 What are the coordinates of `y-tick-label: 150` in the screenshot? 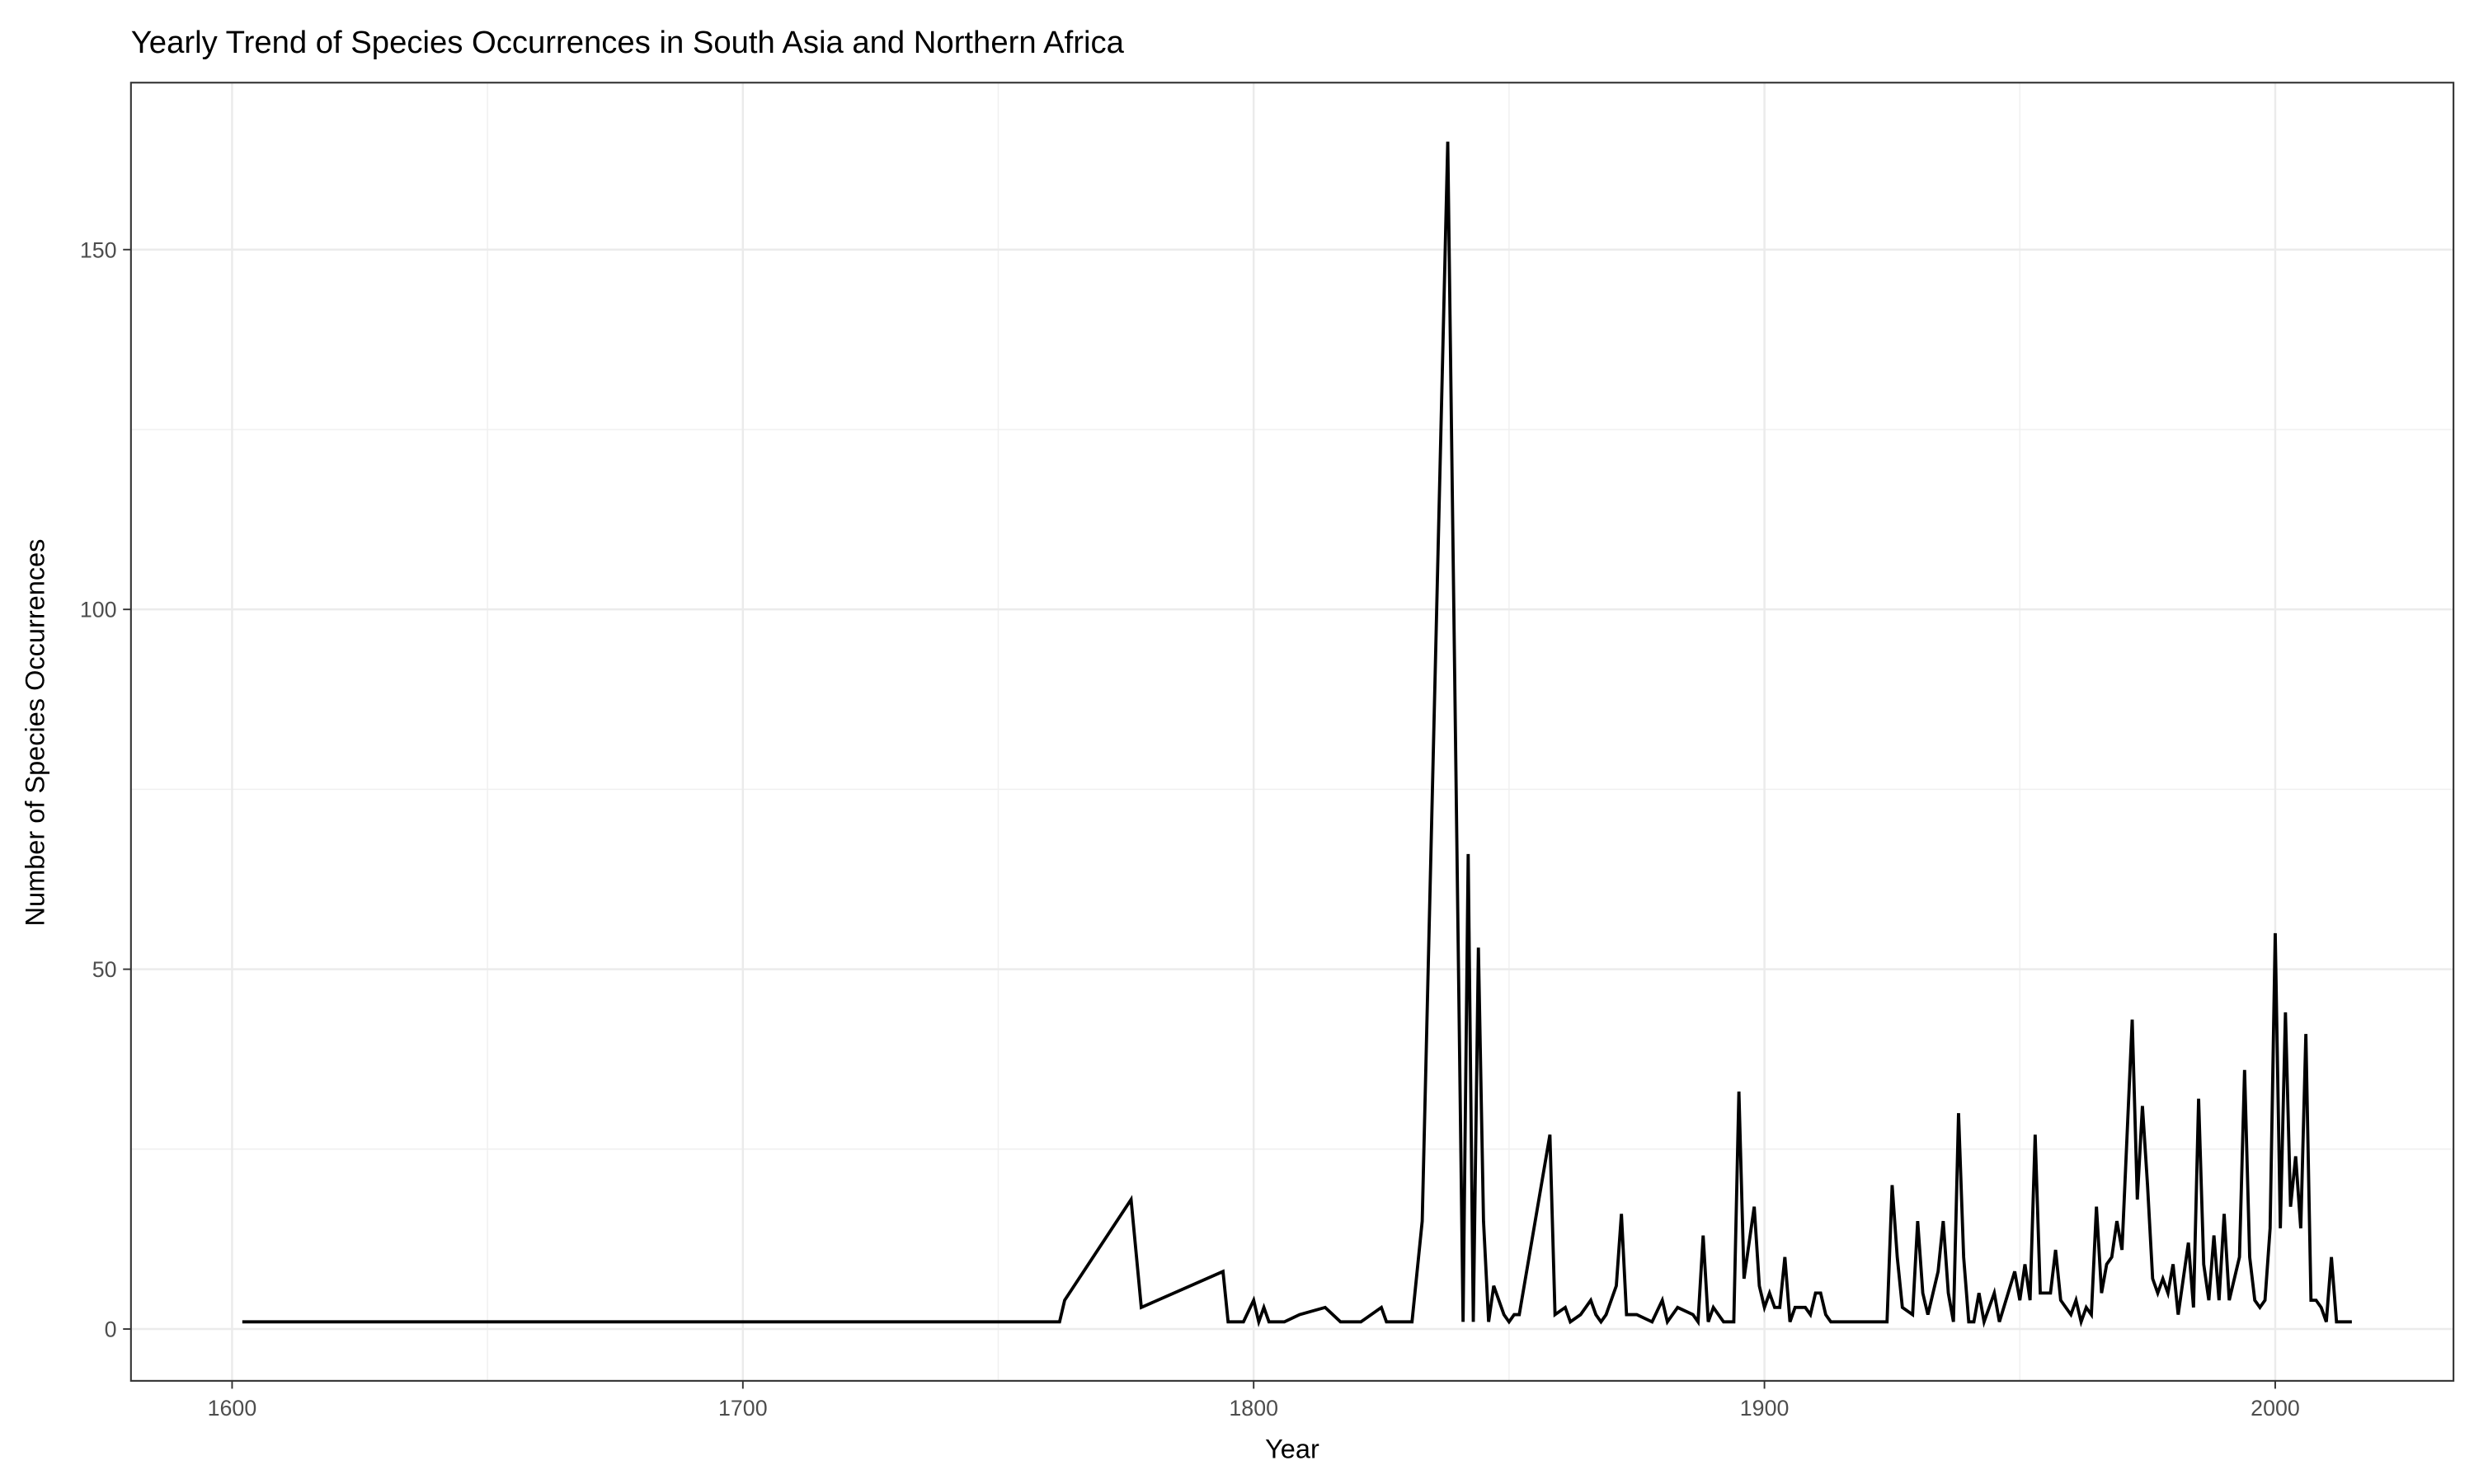 It's located at (98, 249).